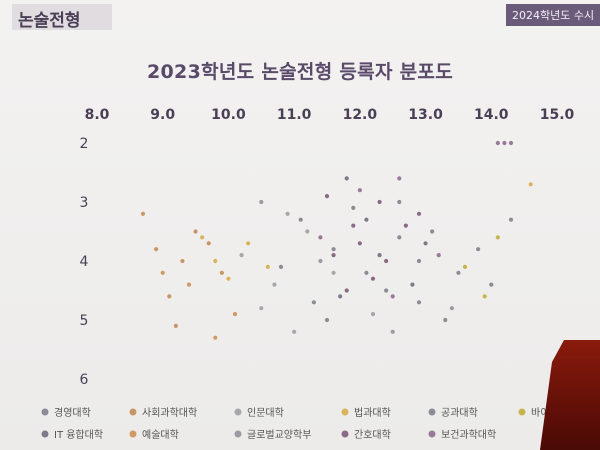 Image resolution: width=600 pixels, height=450 pixels. What do you see at coordinates (72, 412) in the screenshot?
I see `legend-label: 경영대학` at bounding box center [72, 412].